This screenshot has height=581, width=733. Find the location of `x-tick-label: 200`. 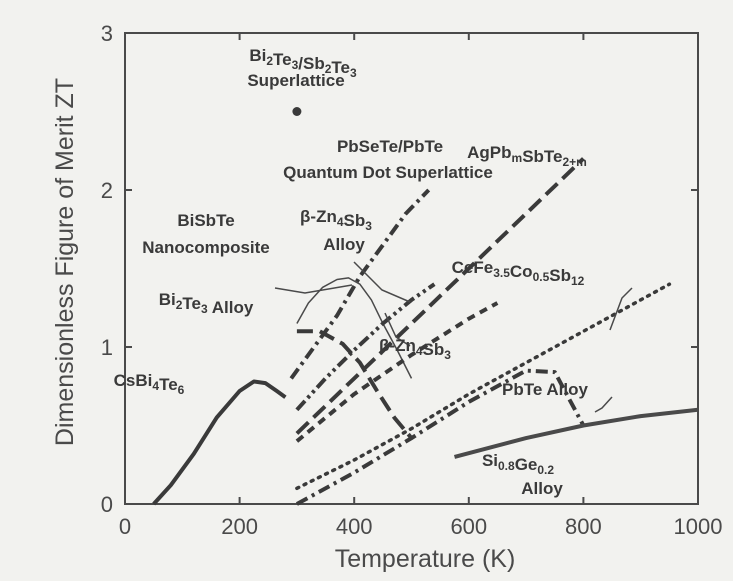

x-tick-label: 200 is located at coordinates (239, 526).